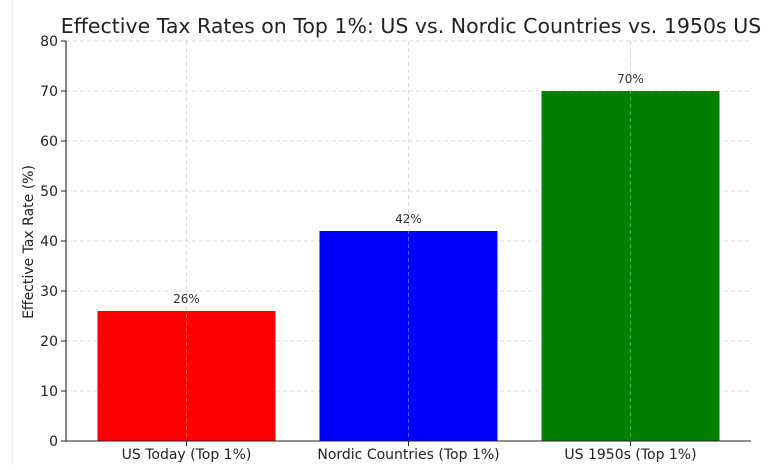 This screenshot has height=470, width=776. Describe the element at coordinates (29, 242) in the screenshot. I see `y-axis-label: Effective Tax Rate (%)` at that location.